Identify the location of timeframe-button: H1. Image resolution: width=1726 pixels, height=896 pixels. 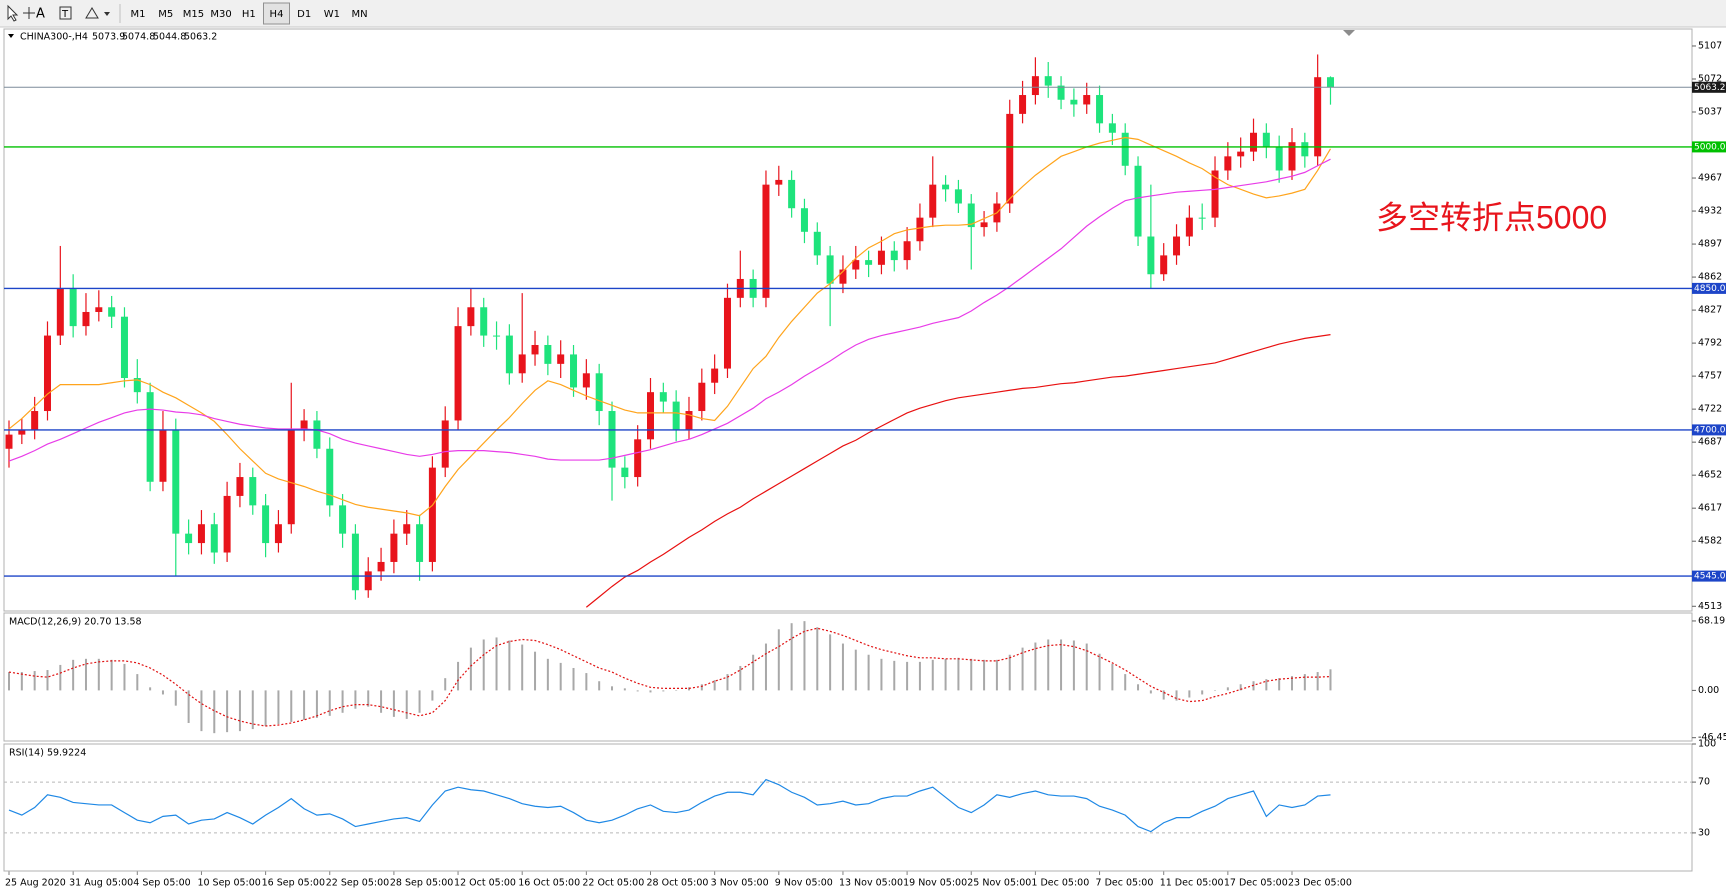
(249, 14).